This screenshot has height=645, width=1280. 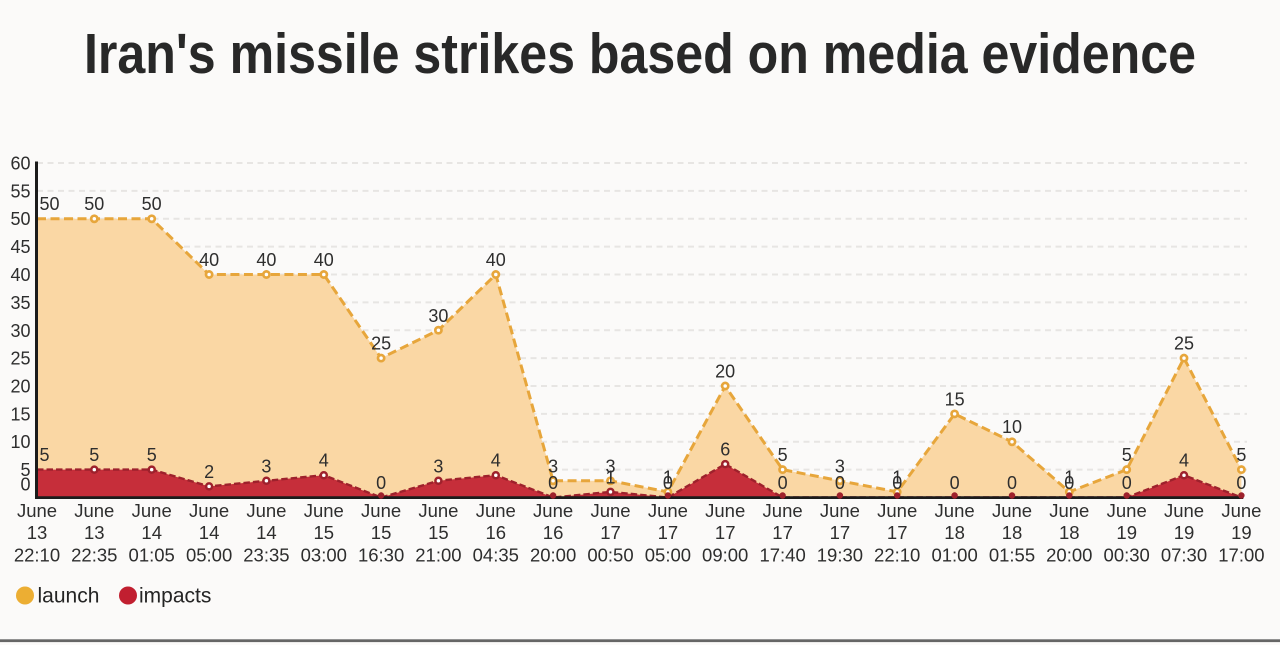 What do you see at coordinates (1184, 555) in the screenshot?
I see `svg-text: 07:30` at bounding box center [1184, 555].